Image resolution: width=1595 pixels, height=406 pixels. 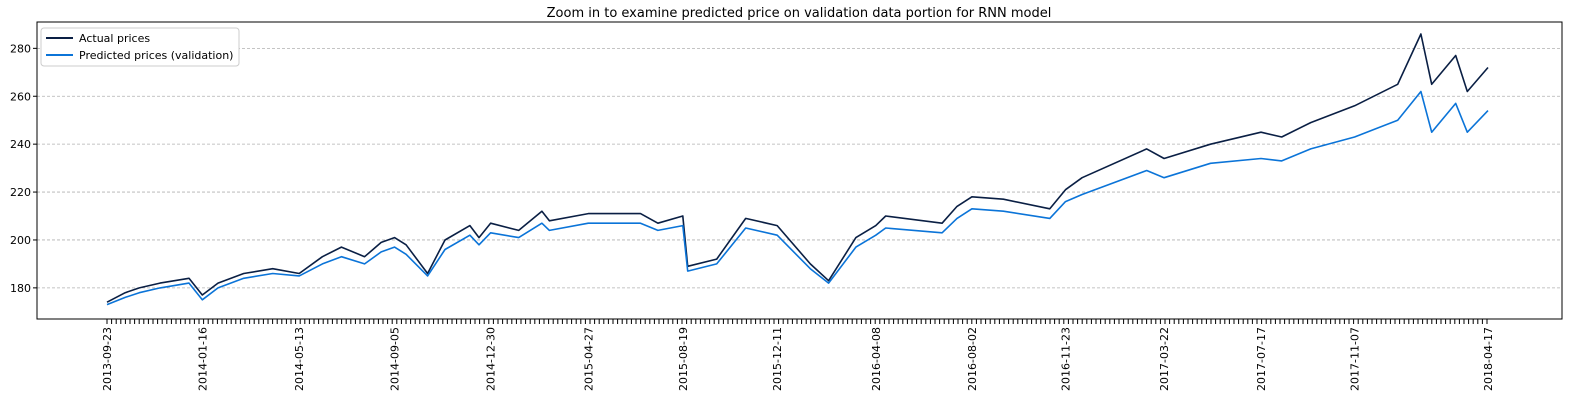 I want to click on x-tick-label: 2017-07-17, so click(x=1261, y=359).